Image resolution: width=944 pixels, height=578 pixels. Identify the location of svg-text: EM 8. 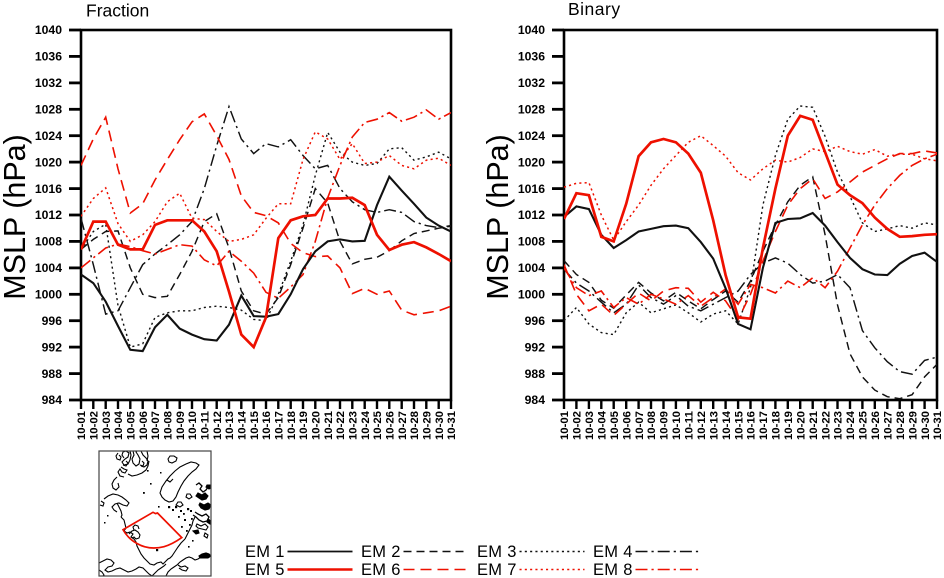
(613, 569).